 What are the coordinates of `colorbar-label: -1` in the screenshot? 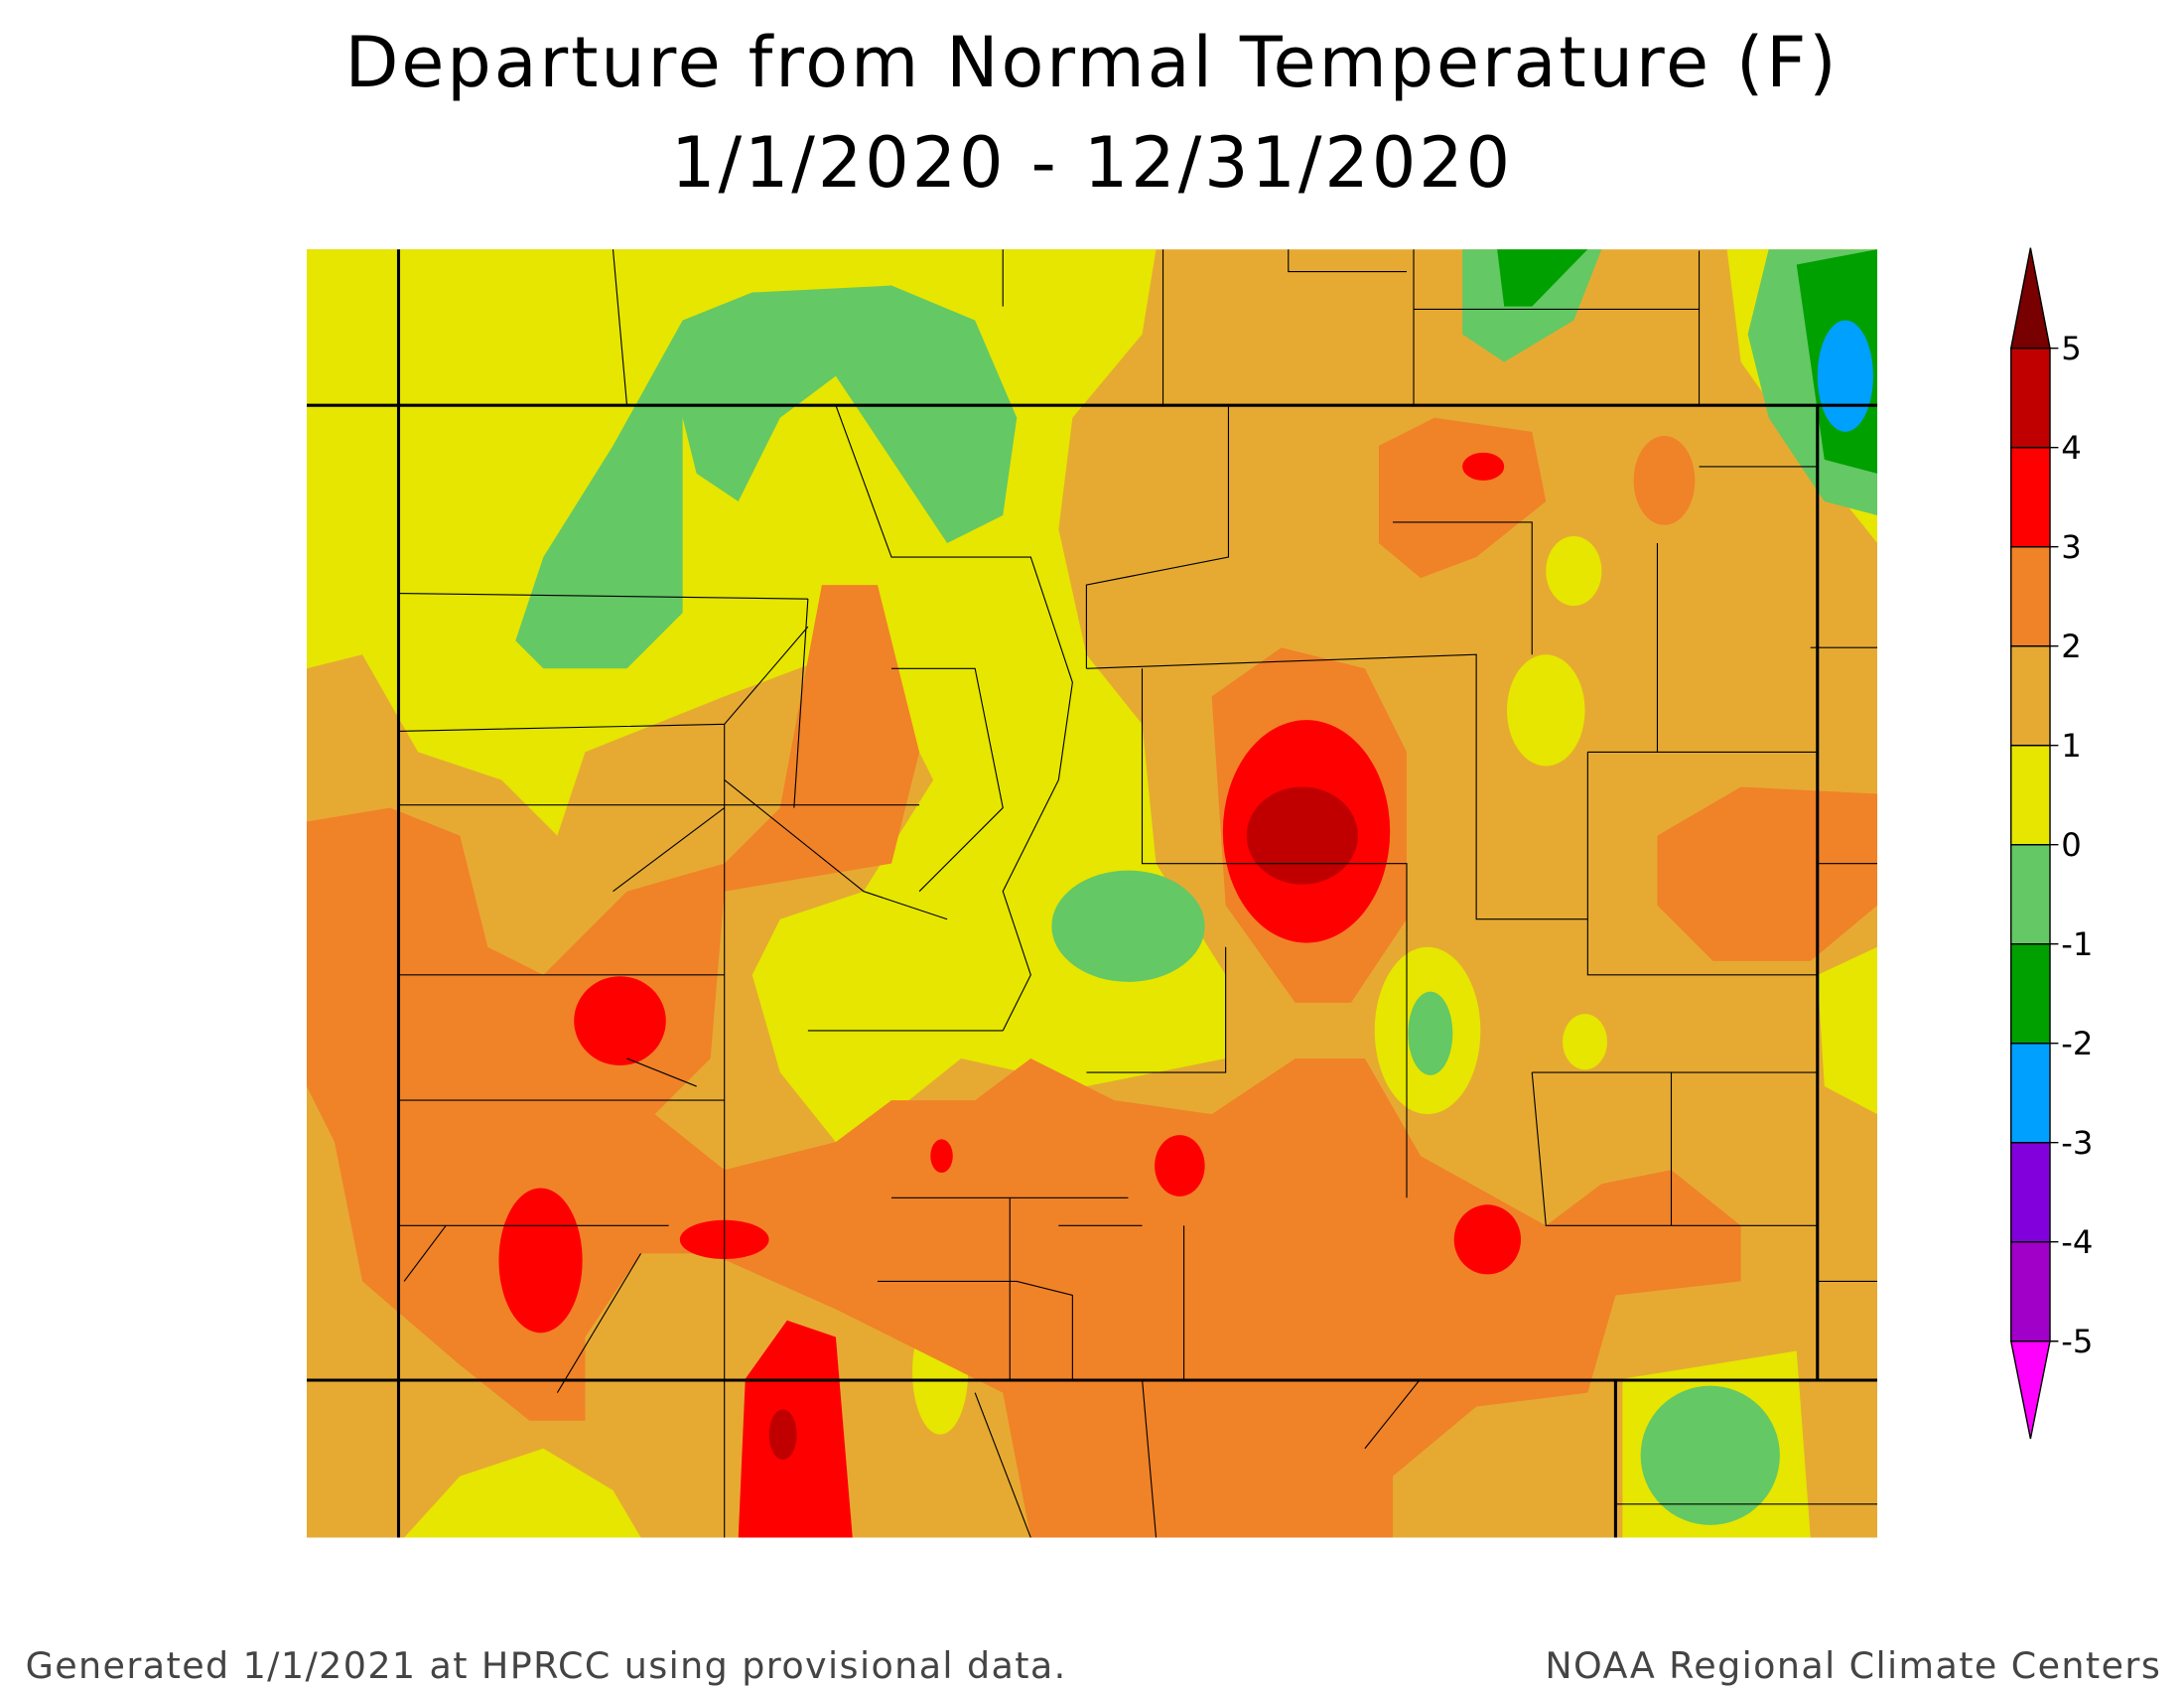 It's located at (2077, 944).